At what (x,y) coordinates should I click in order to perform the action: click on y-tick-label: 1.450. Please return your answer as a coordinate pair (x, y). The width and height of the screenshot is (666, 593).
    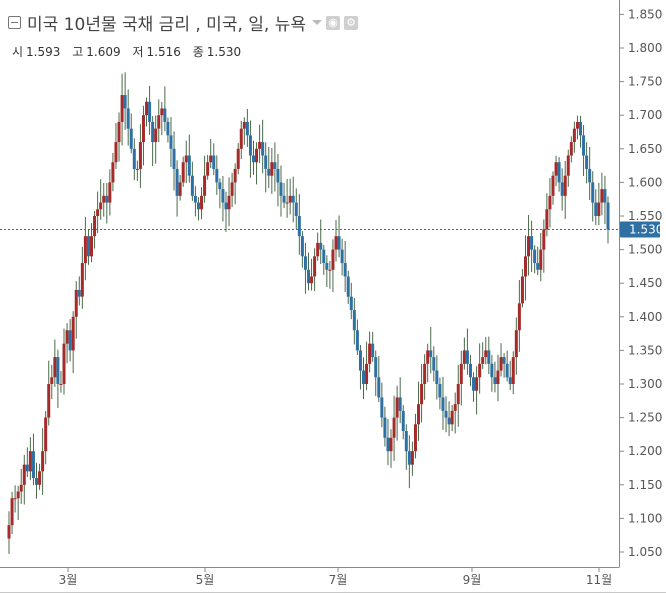
    Looking at the image, I should click on (645, 283).